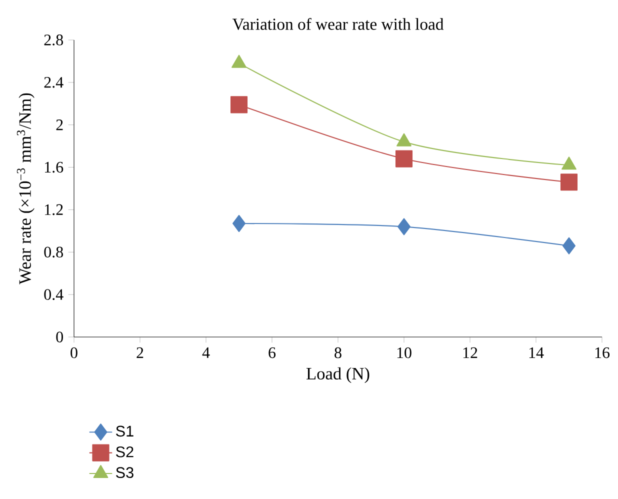  Describe the element at coordinates (53, 252) in the screenshot. I see `y-tick-label: 0.8` at that location.